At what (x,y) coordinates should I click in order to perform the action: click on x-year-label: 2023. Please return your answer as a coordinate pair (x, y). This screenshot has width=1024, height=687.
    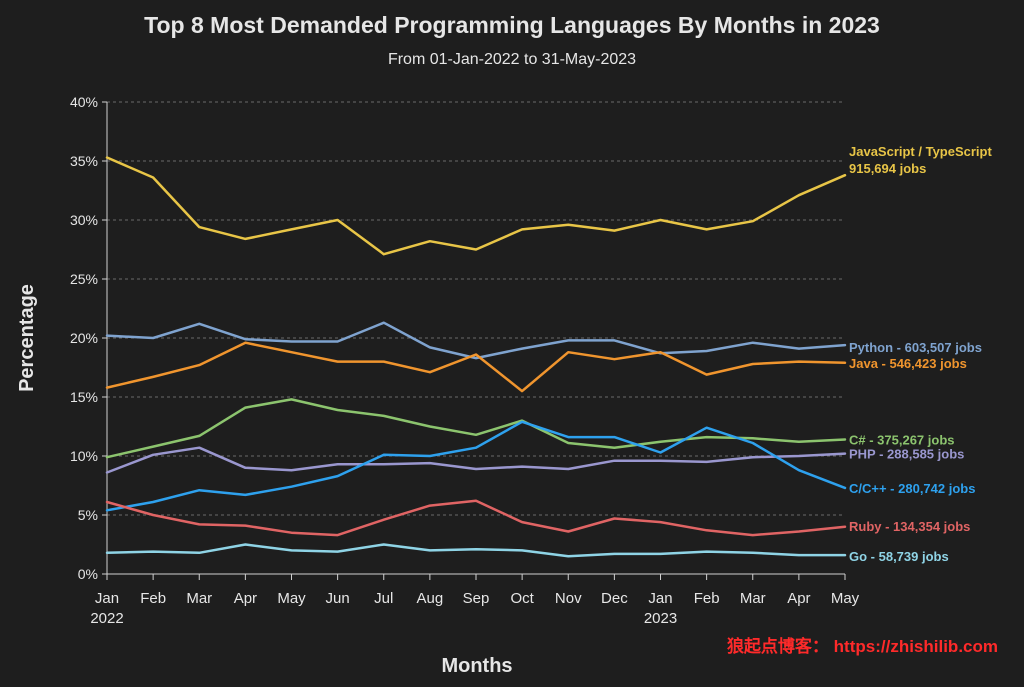
    Looking at the image, I should click on (660, 618).